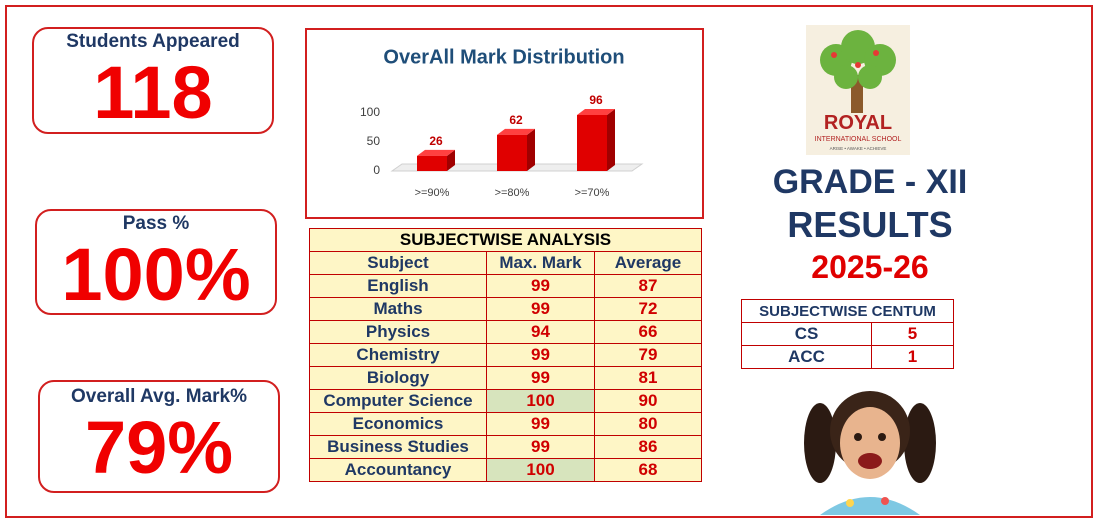 The height and width of the screenshot is (521, 1098). What do you see at coordinates (912, 357) in the screenshot?
I see `number-cell: 1` at bounding box center [912, 357].